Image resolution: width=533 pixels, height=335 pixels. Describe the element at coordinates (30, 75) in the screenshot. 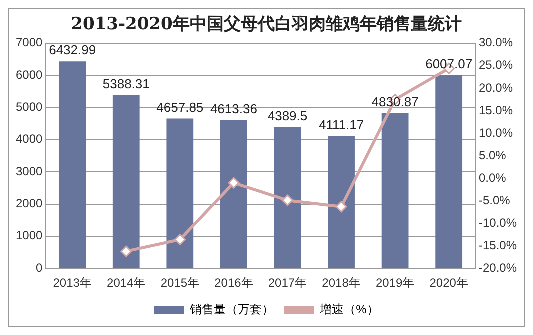

I see `y-tick-label: 6000` at that location.